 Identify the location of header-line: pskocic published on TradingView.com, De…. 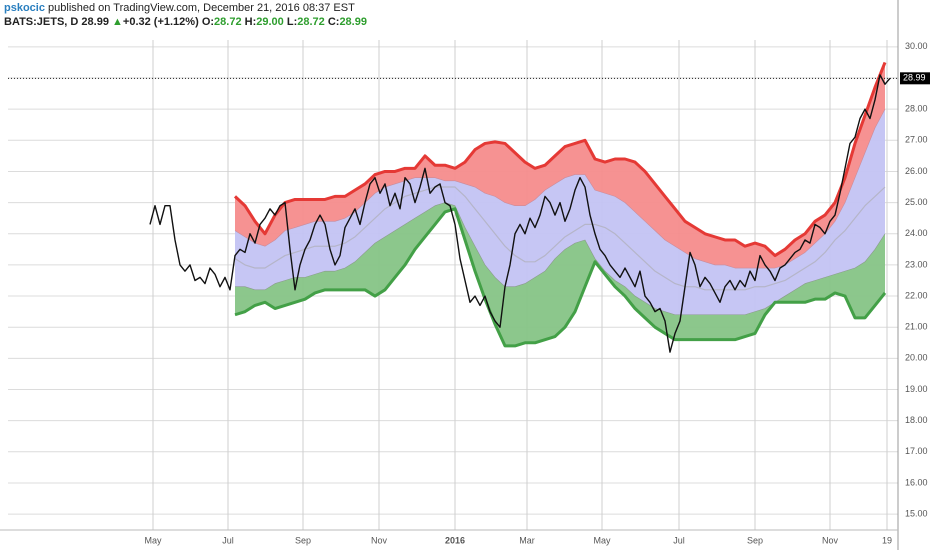
(179, 8).